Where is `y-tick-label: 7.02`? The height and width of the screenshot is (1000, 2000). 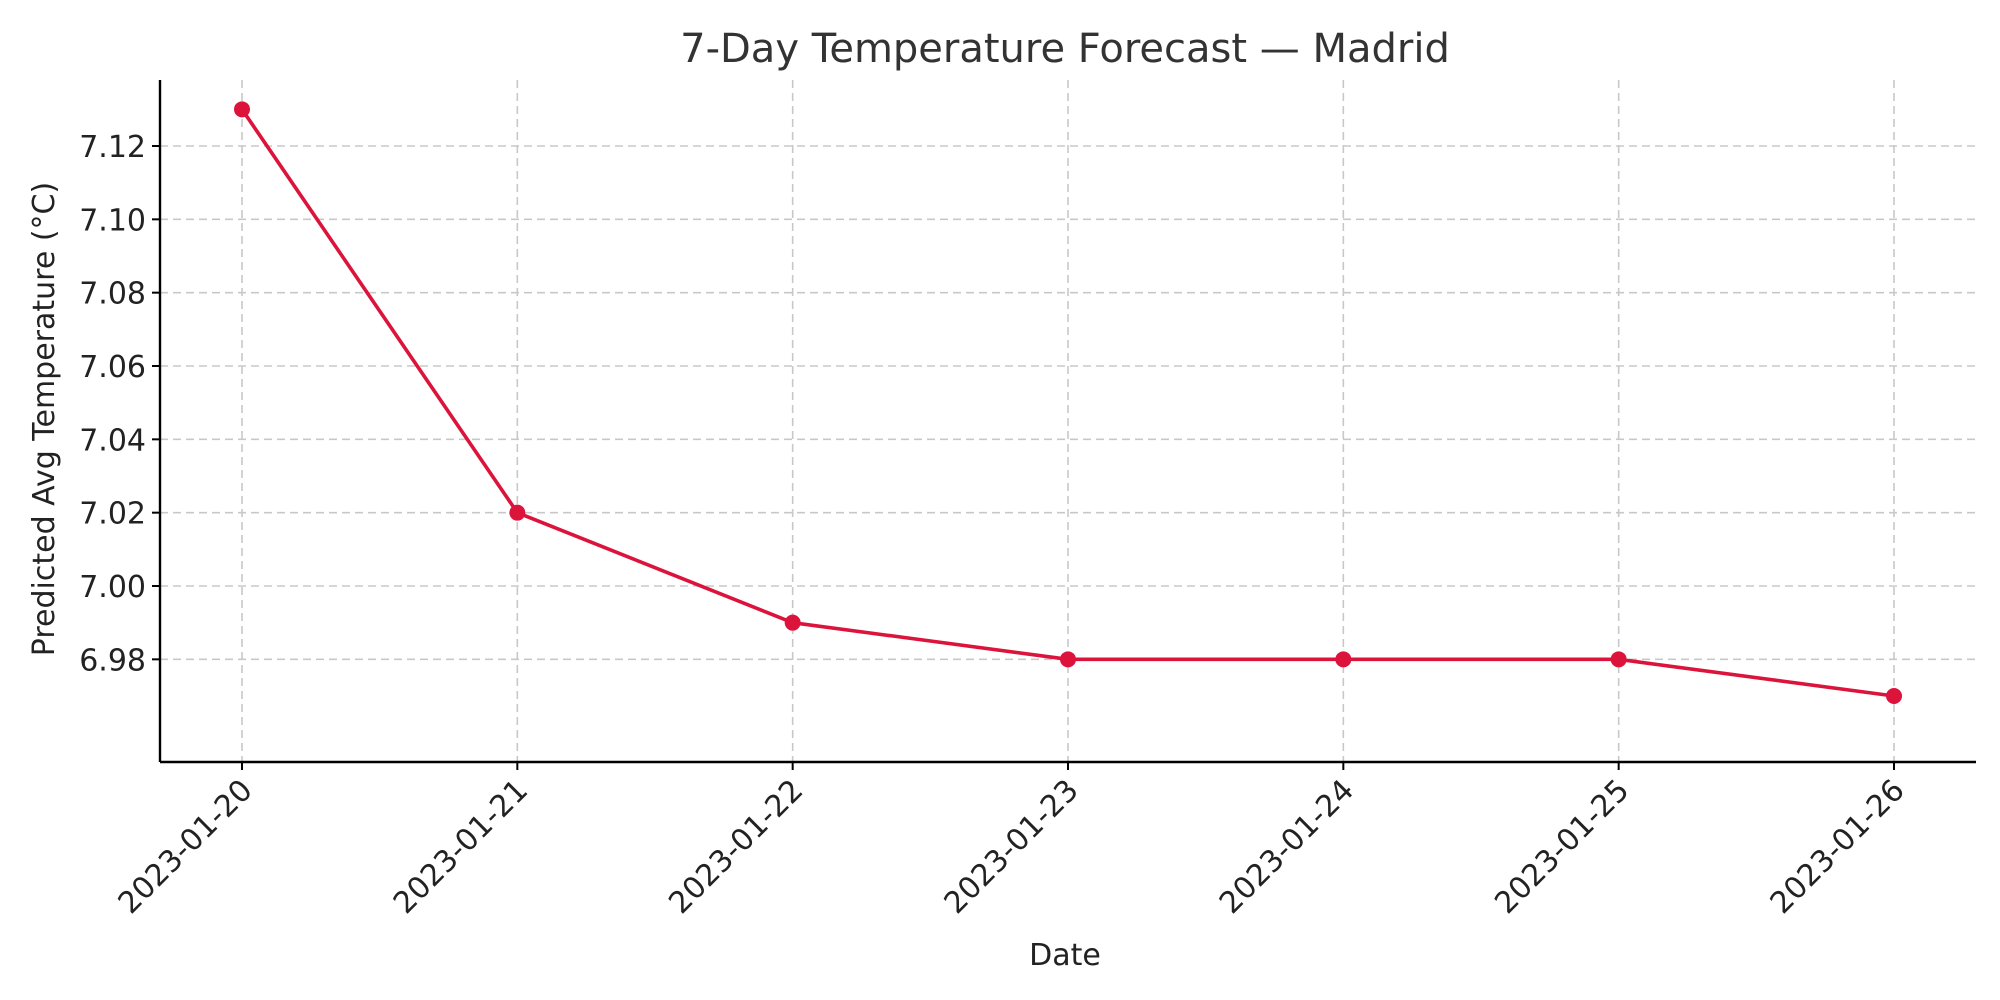
y-tick-label: 7.02 is located at coordinates (112, 514).